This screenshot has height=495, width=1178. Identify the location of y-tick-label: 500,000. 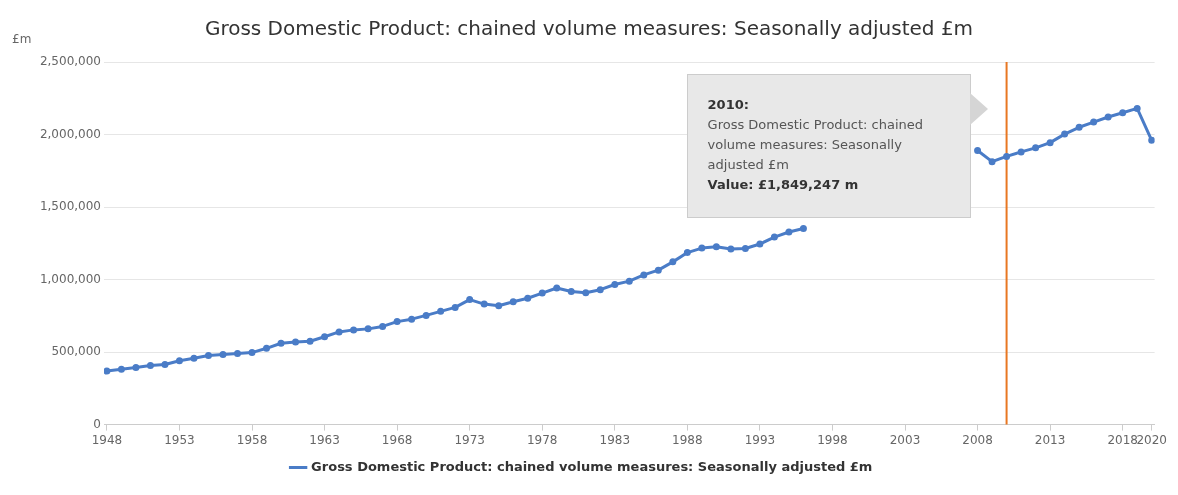
(76, 351).